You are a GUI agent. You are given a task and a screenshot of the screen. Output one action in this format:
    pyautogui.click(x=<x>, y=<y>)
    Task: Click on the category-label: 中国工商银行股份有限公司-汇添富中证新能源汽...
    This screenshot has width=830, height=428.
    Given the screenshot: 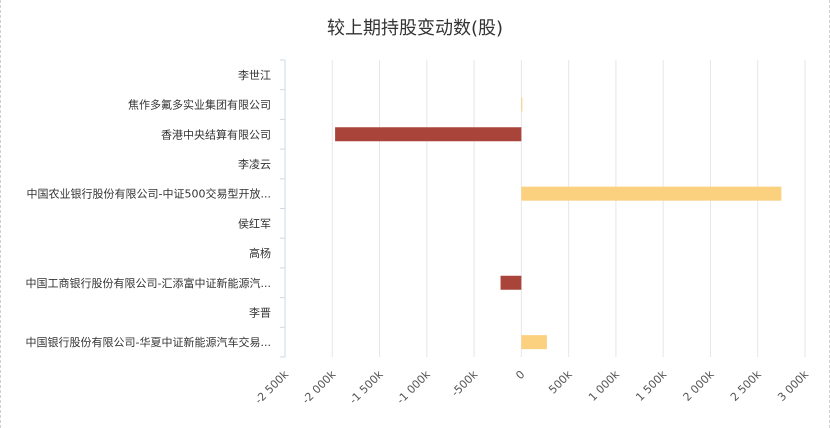 What is the action you would take?
    pyautogui.click(x=148, y=283)
    